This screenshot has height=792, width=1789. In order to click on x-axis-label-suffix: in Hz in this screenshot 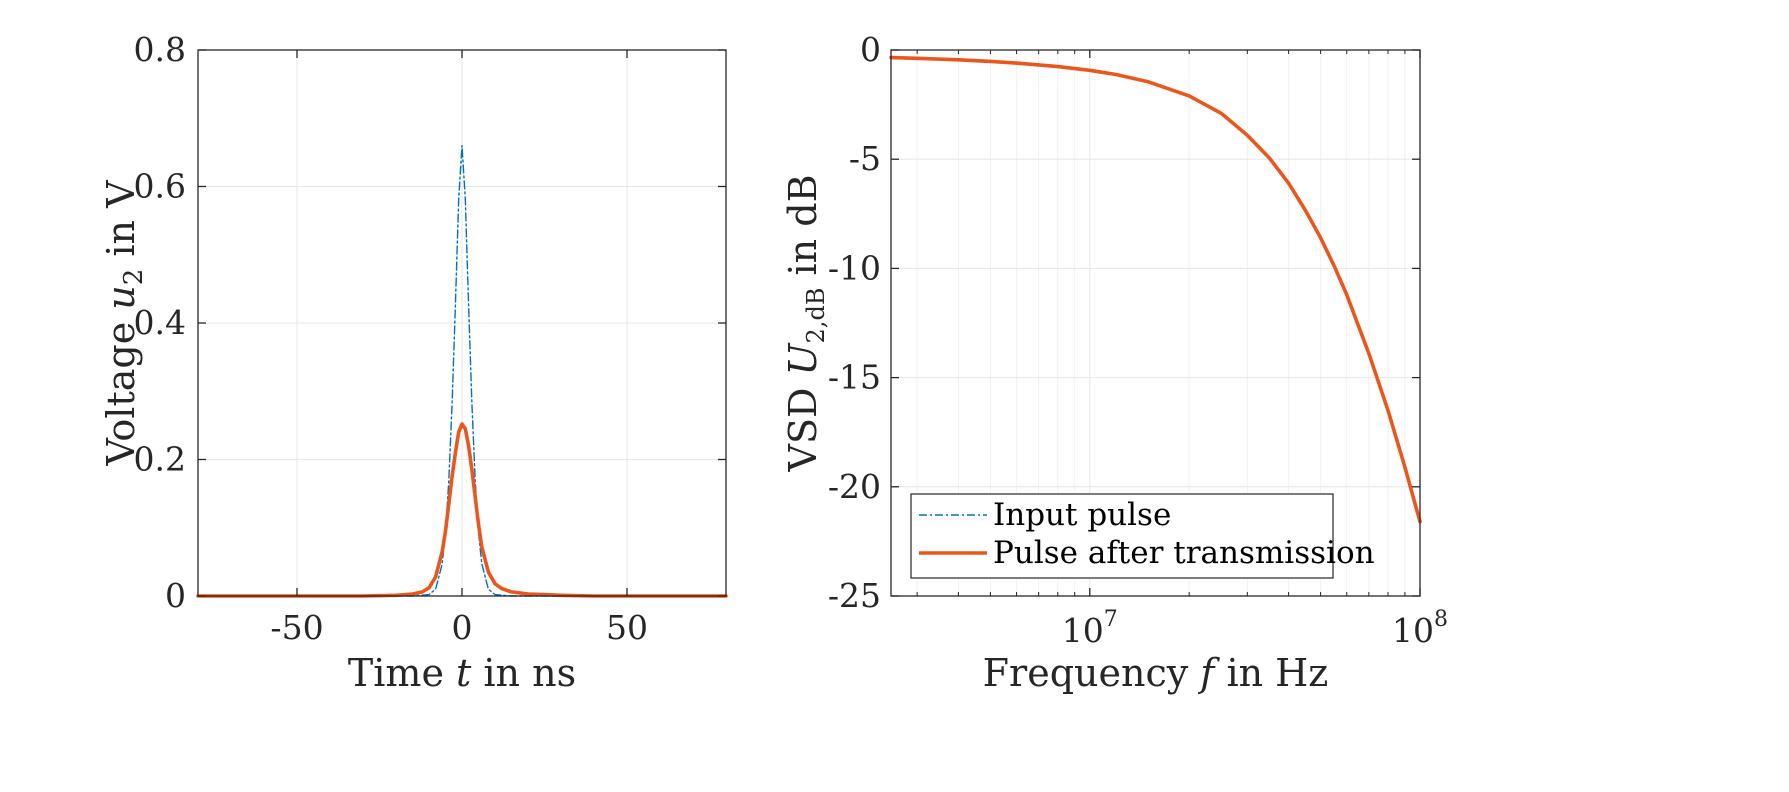, I will do `click(1271, 673)`.